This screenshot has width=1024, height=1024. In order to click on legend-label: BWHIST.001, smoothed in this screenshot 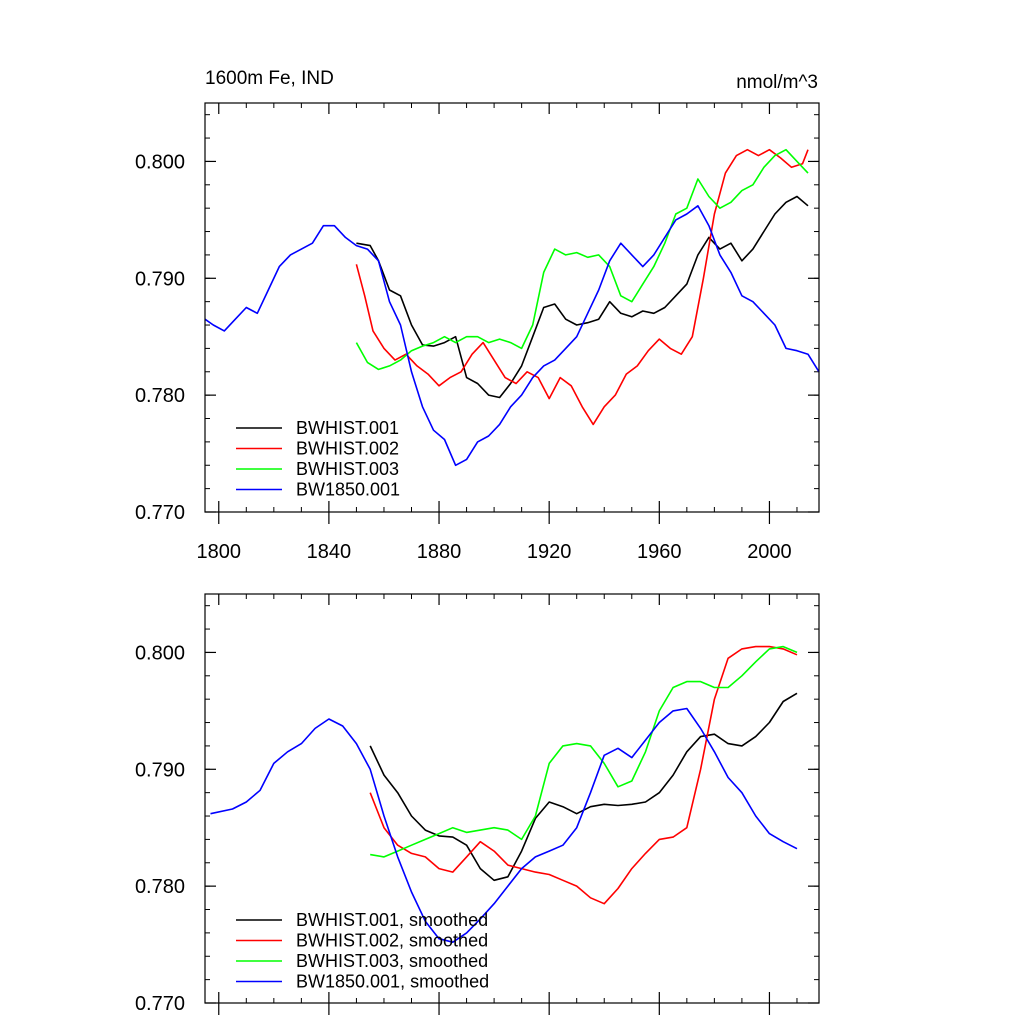, I will do `click(392, 920)`.